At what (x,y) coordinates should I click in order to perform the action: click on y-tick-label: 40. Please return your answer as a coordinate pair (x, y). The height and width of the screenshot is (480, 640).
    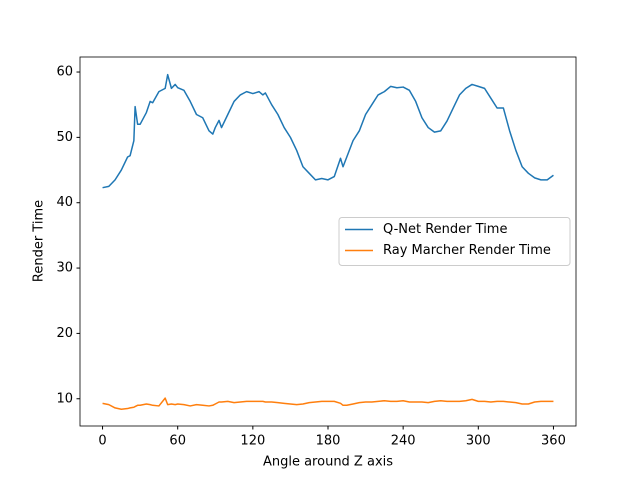
    Looking at the image, I should click on (64, 202).